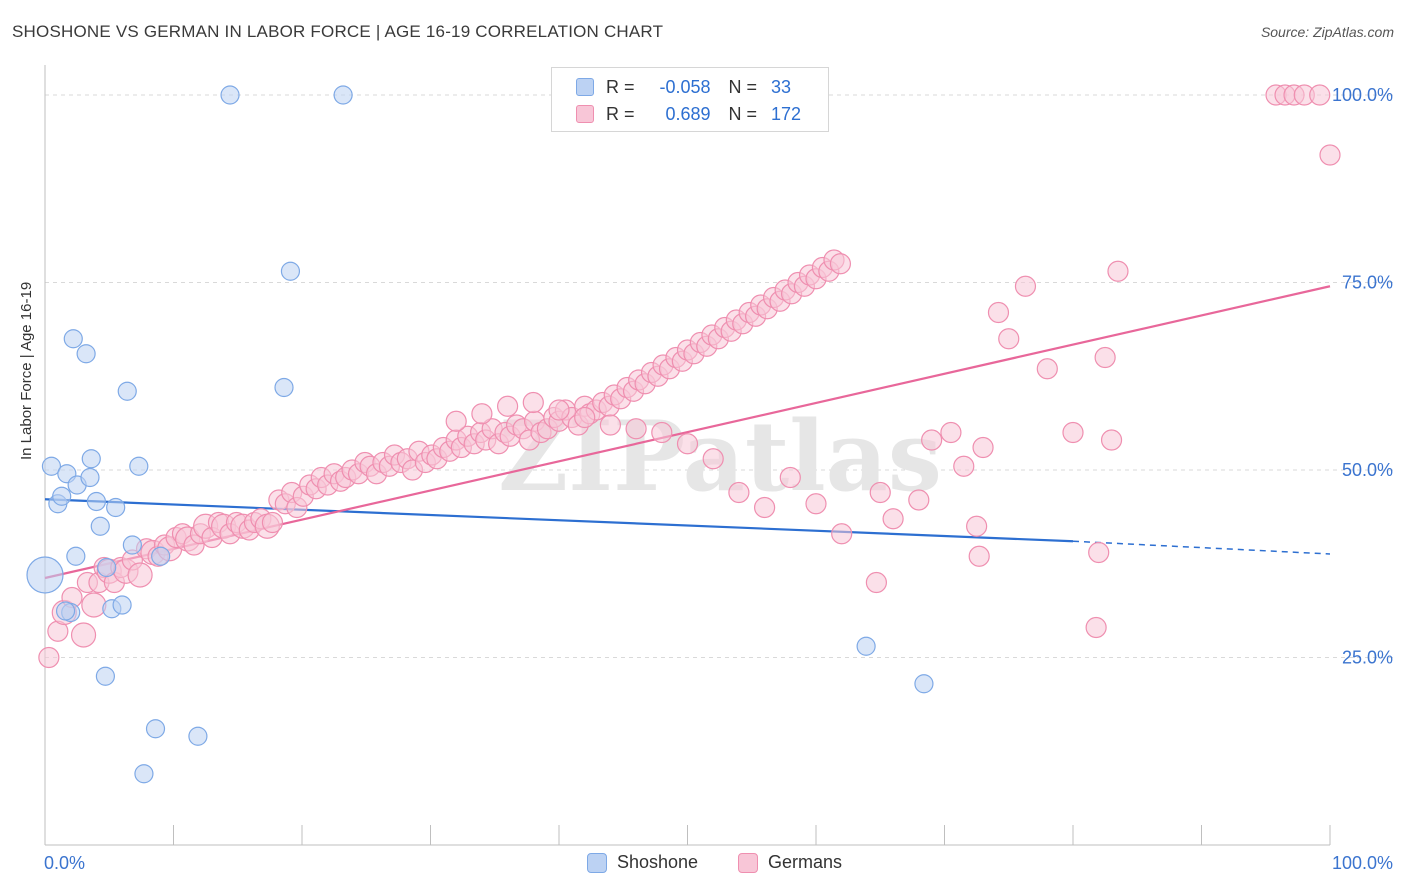 This screenshot has height=892, width=1406. I want to click on x-tick-label: 0.0%, so click(64, 863).